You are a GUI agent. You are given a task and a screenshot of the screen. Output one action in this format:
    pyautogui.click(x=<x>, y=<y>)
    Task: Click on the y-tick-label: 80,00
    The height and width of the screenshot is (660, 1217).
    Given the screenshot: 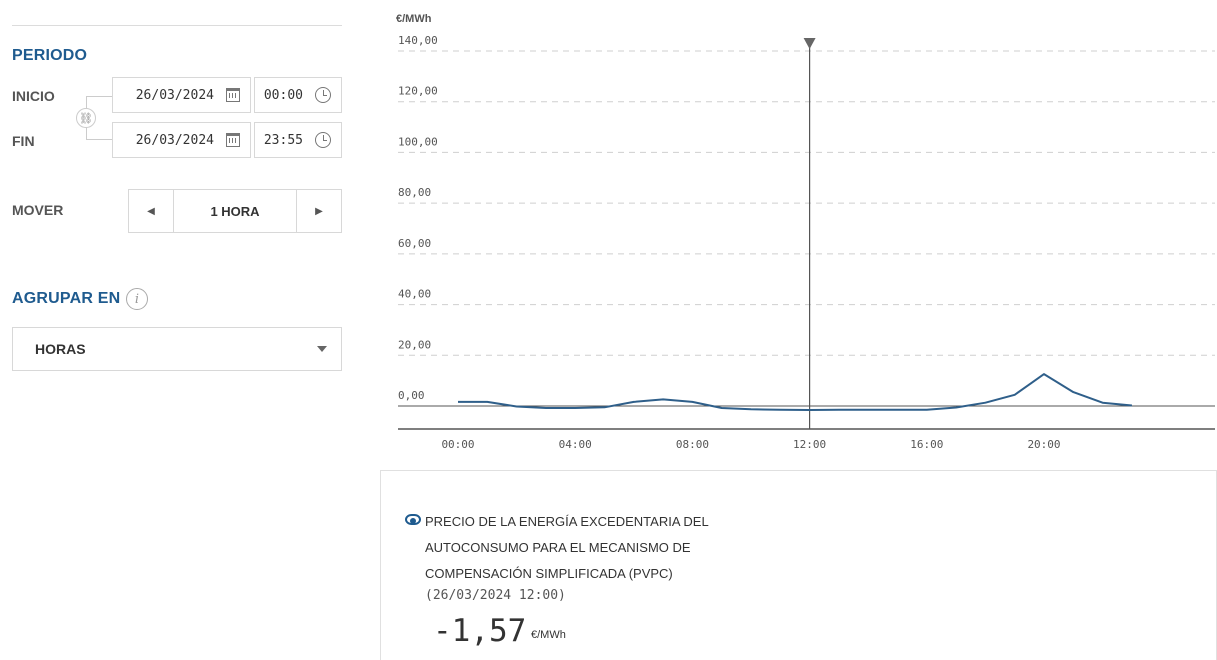 What is the action you would take?
    pyautogui.click(x=414, y=192)
    